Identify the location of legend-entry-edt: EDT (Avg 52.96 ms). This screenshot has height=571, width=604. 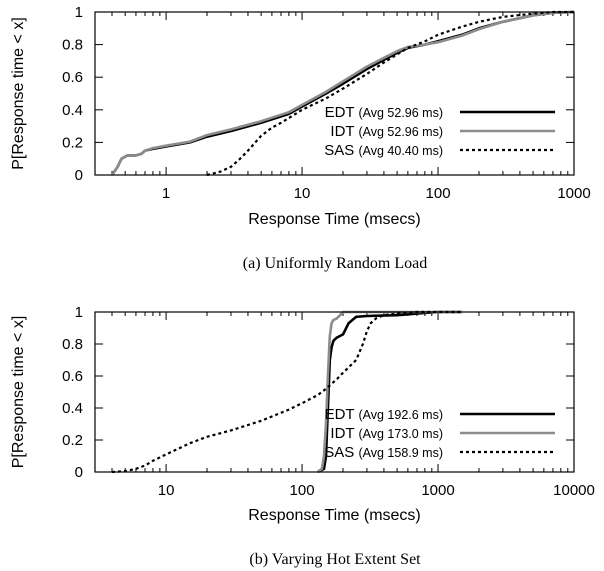
(384, 112).